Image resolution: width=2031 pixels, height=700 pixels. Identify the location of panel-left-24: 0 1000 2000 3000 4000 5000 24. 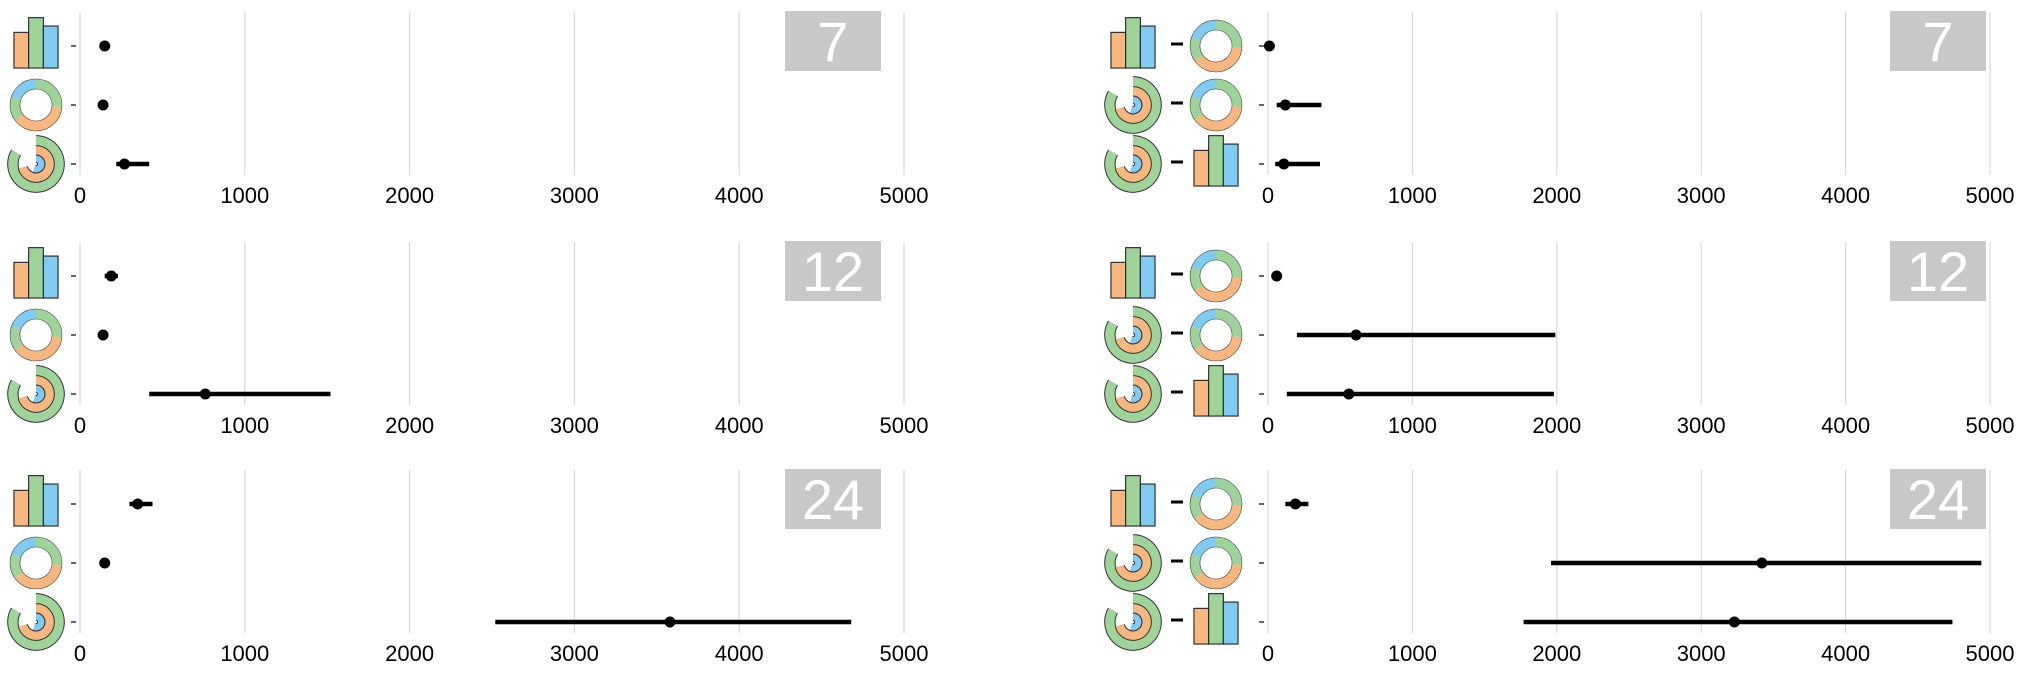
(467, 567).